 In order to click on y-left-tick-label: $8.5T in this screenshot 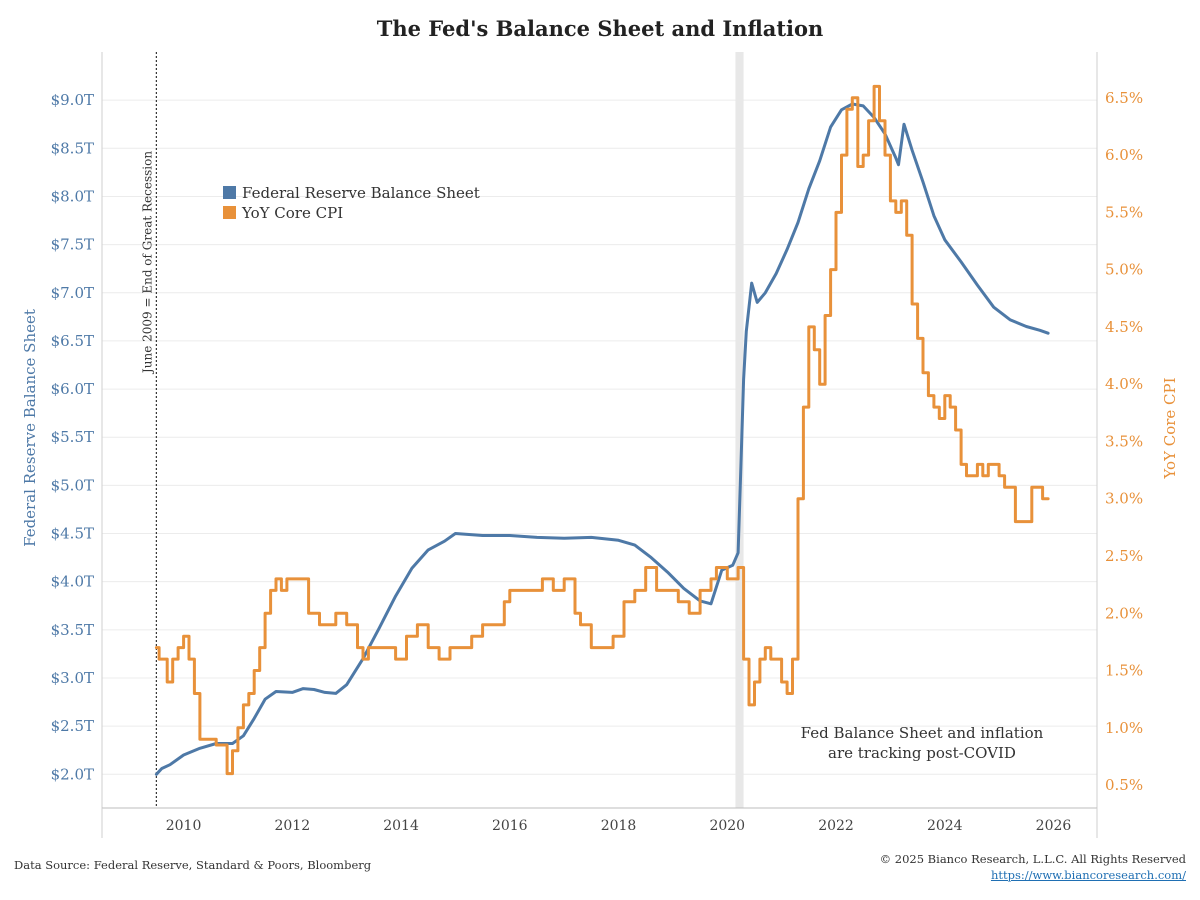, I will do `click(72, 148)`.